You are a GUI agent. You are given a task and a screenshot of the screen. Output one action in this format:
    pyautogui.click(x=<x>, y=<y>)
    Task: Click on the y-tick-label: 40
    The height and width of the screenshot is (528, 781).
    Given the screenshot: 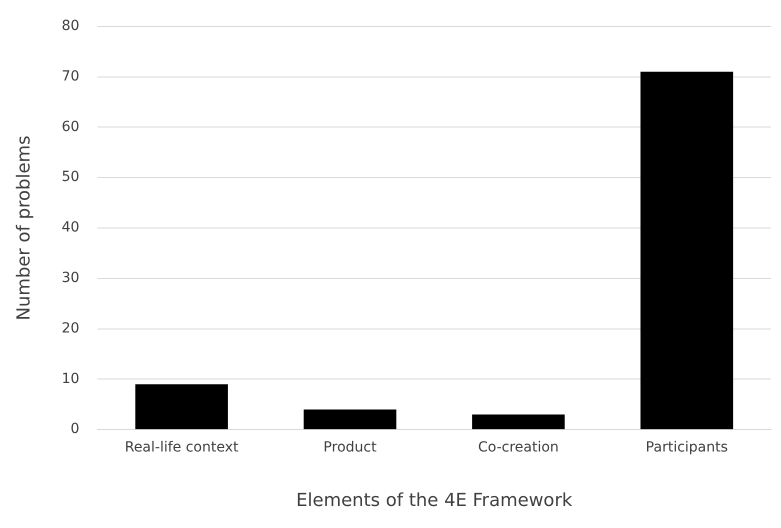 What is the action you would take?
    pyautogui.click(x=71, y=228)
    